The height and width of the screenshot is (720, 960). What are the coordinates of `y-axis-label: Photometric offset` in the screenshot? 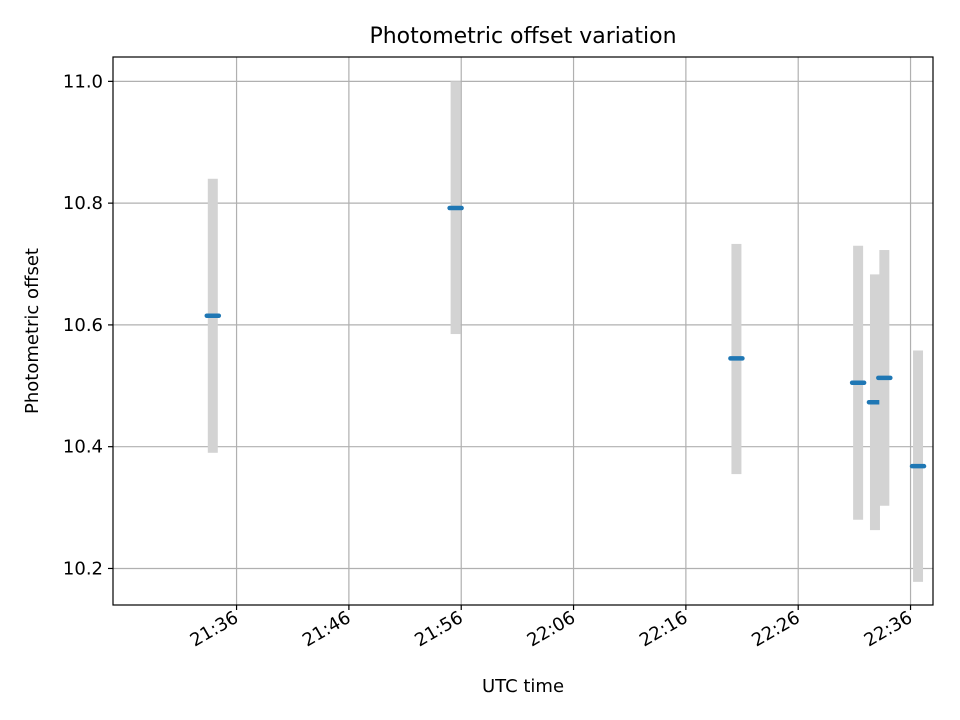 It's located at (32, 331).